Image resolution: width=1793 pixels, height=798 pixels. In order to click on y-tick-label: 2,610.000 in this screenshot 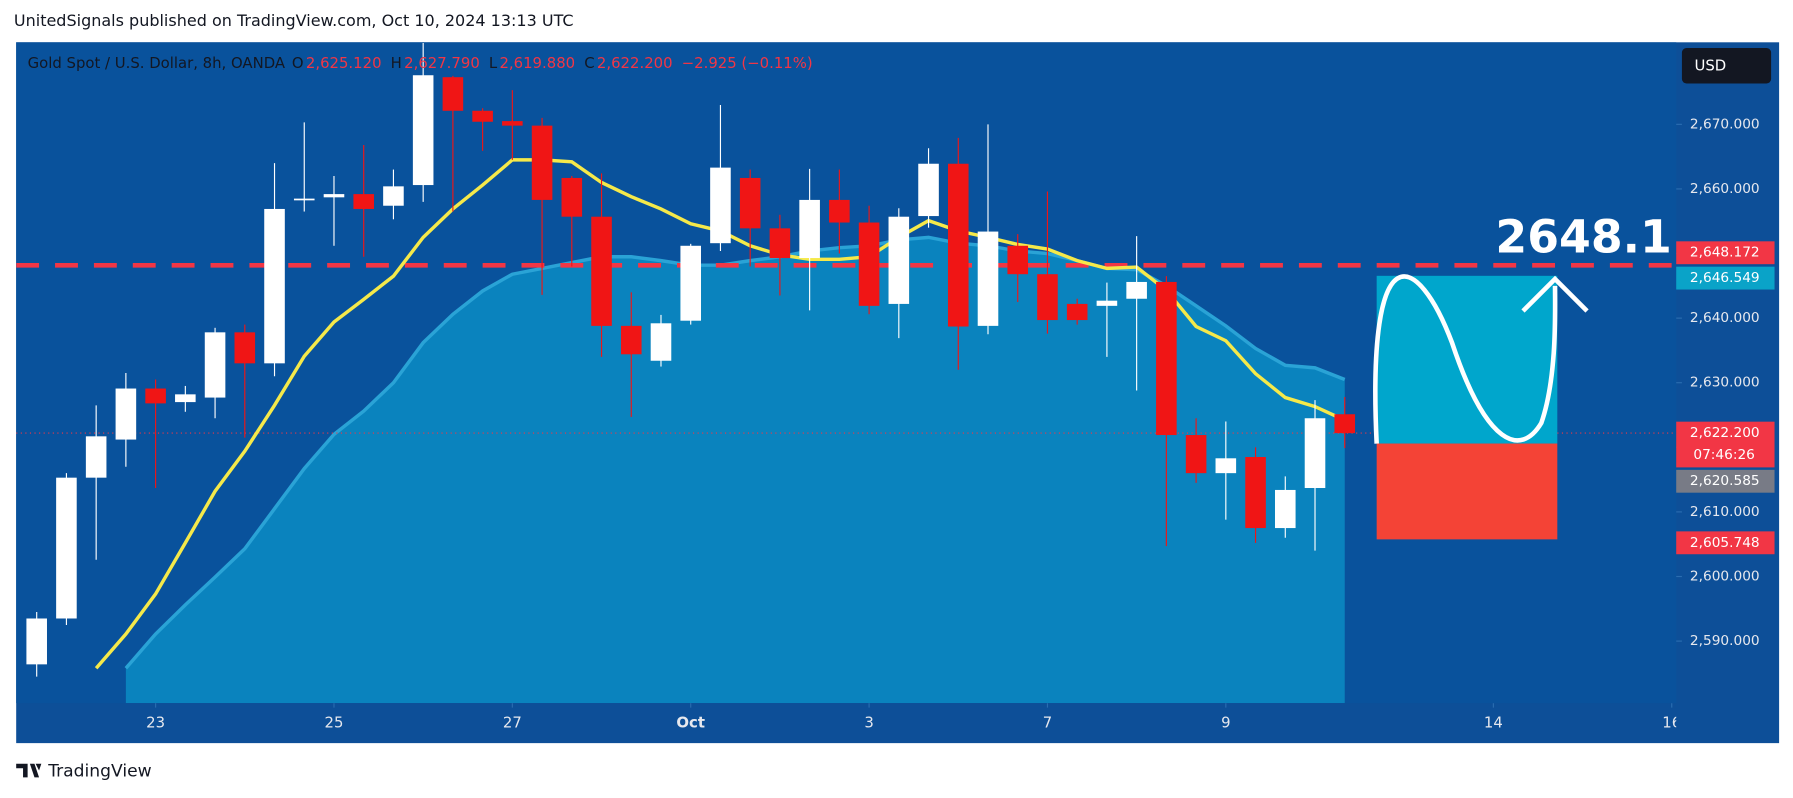, I will do `click(1725, 512)`.